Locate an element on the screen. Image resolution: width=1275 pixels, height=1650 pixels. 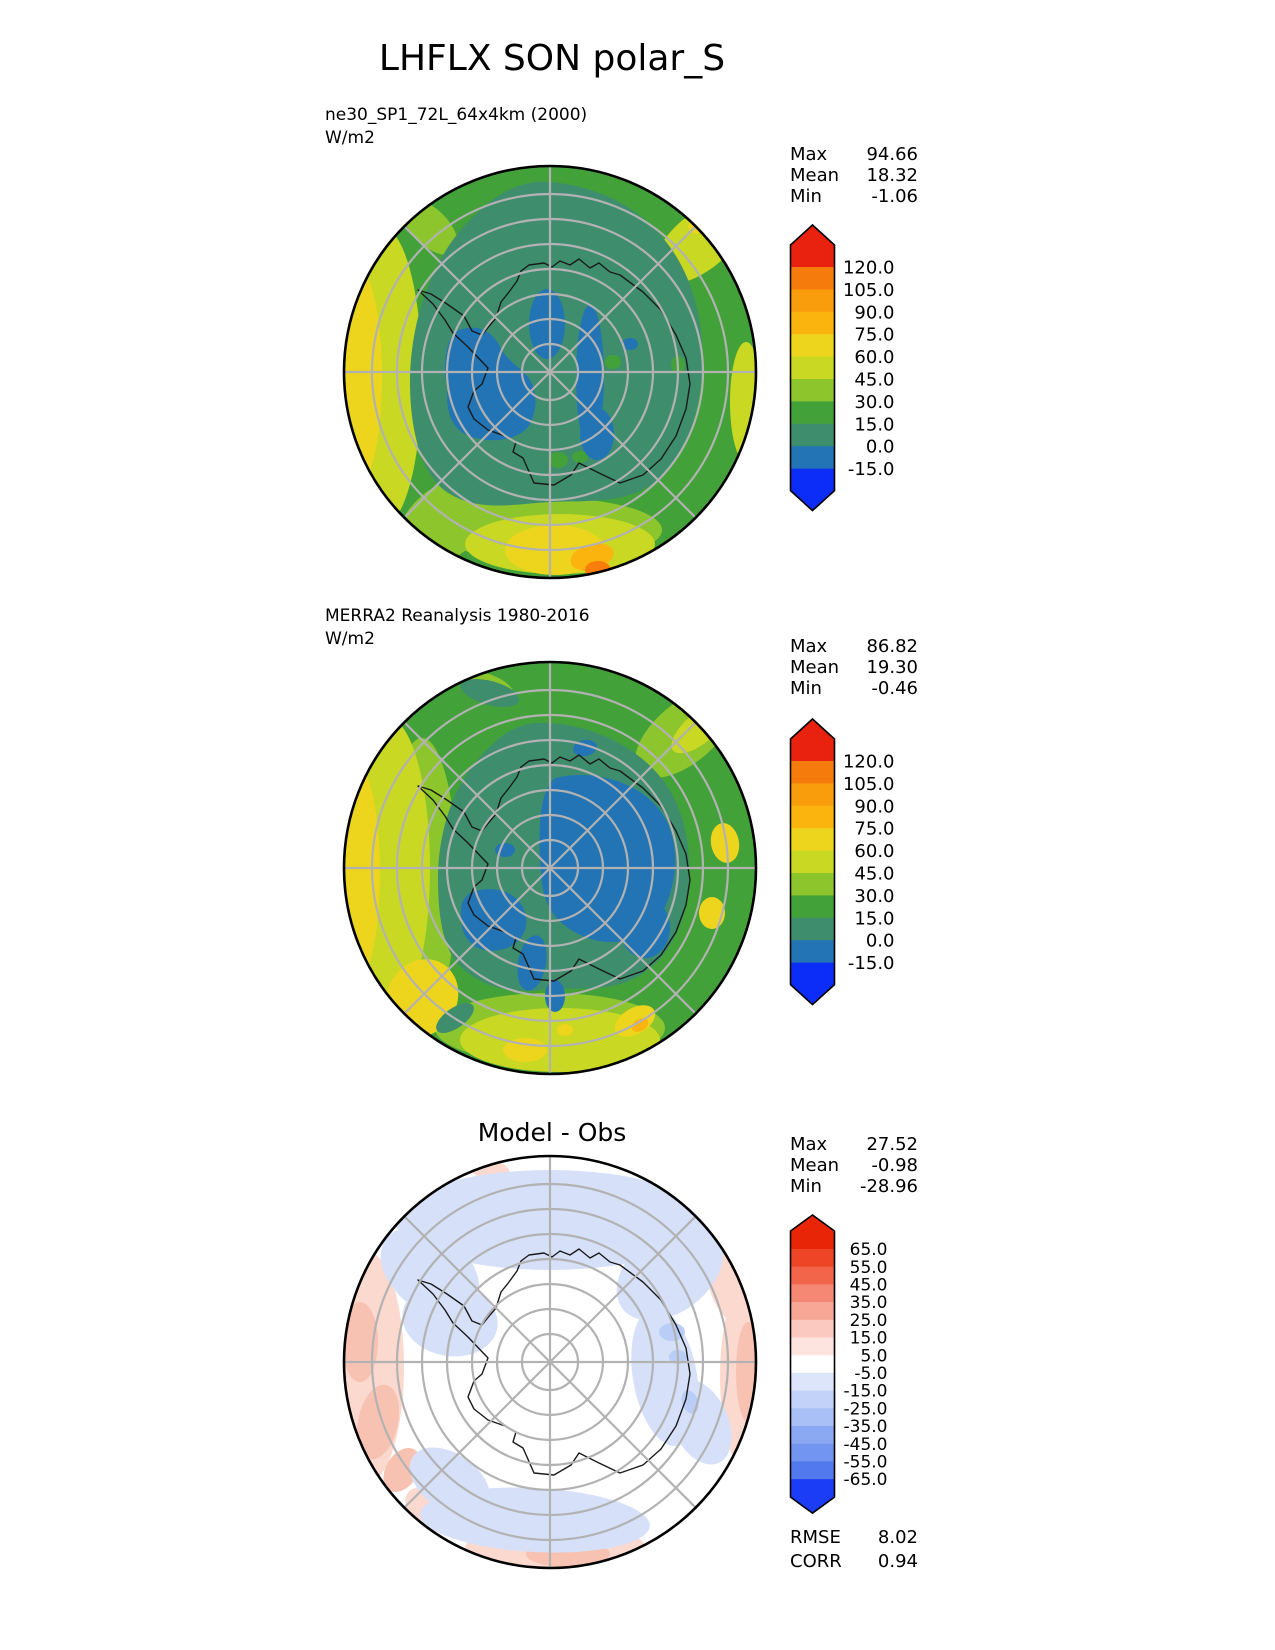
field-fill-model is located at coordinates (550, 372).